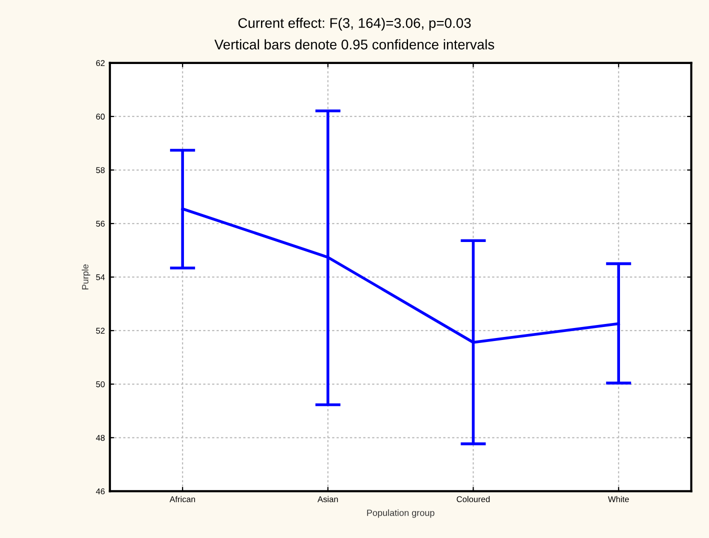 This screenshot has height=538, width=709. I want to click on chart-title: Current effect: F(3, 164)=3.06, p=0.03, so click(354, 24).